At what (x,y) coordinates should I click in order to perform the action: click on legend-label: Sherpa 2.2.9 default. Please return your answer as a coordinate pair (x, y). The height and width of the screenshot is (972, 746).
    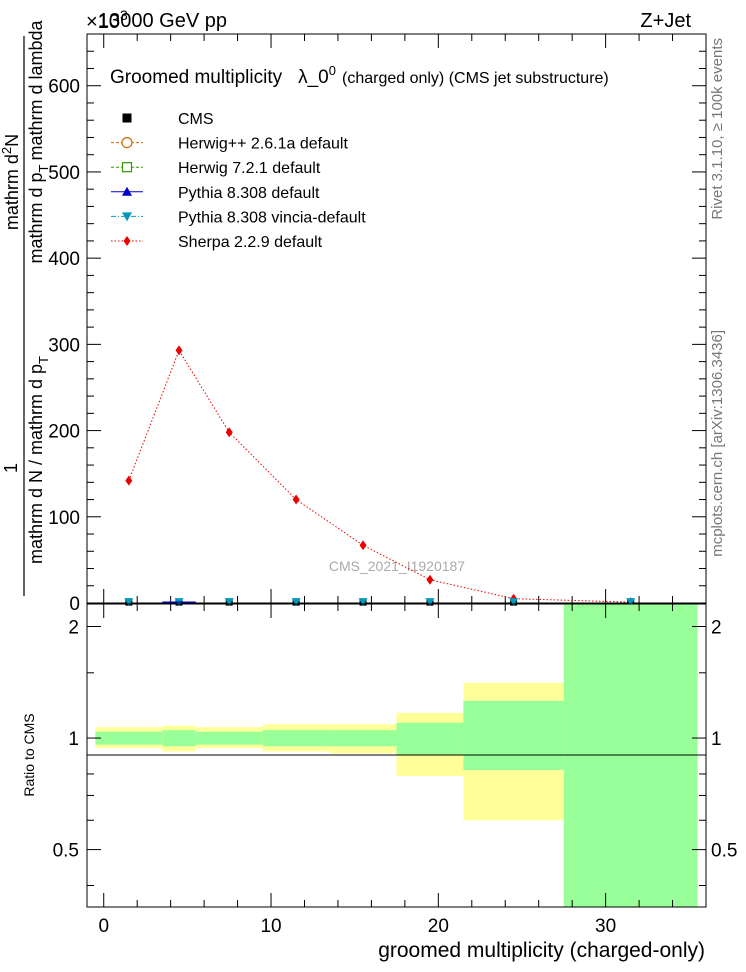
    Looking at the image, I should click on (250, 242).